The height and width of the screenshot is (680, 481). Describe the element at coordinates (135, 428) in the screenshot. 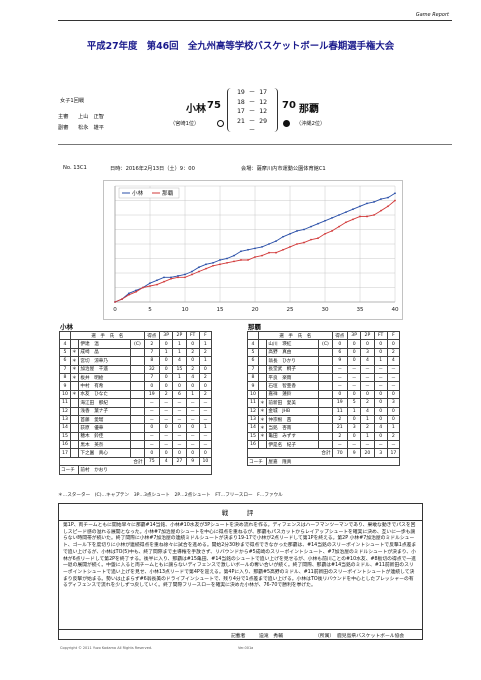

I see `home-player-row: 14 荻原 優華 0 0 0 0 1` at that location.